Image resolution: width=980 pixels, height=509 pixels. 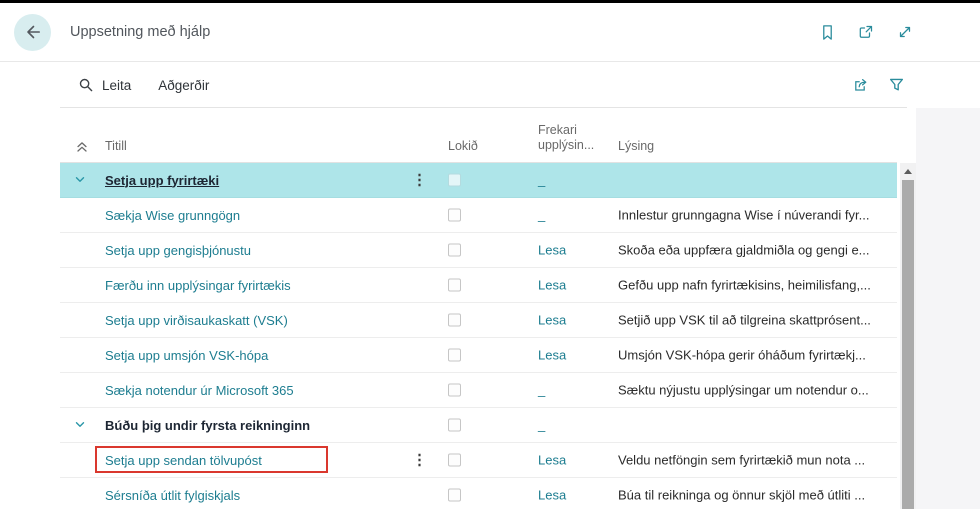 I want to click on highlight-red-box, so click(x=211, y=459).